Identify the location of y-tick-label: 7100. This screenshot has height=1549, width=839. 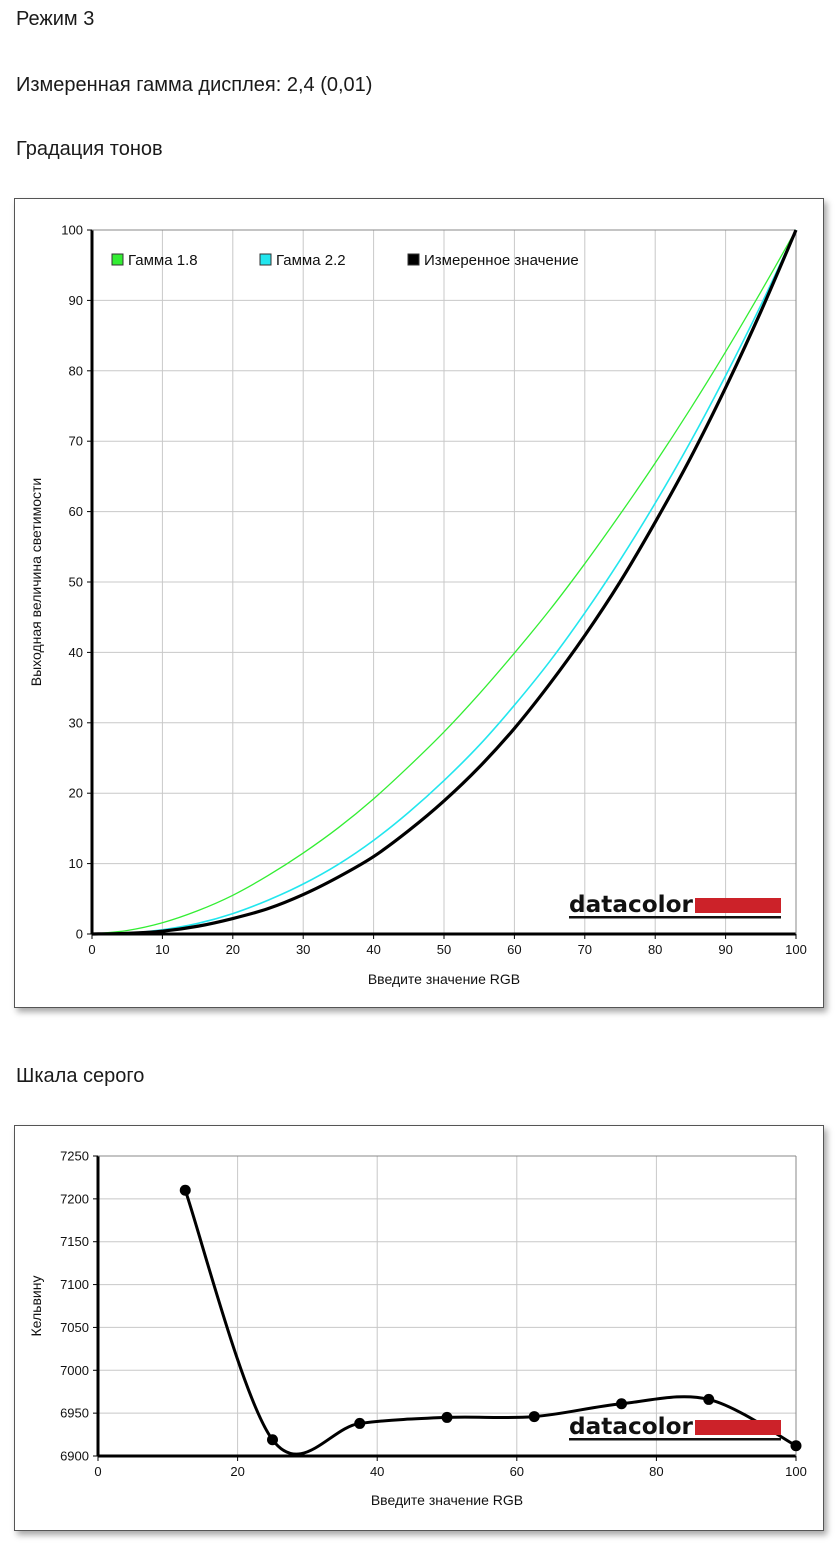
(74, 1284).